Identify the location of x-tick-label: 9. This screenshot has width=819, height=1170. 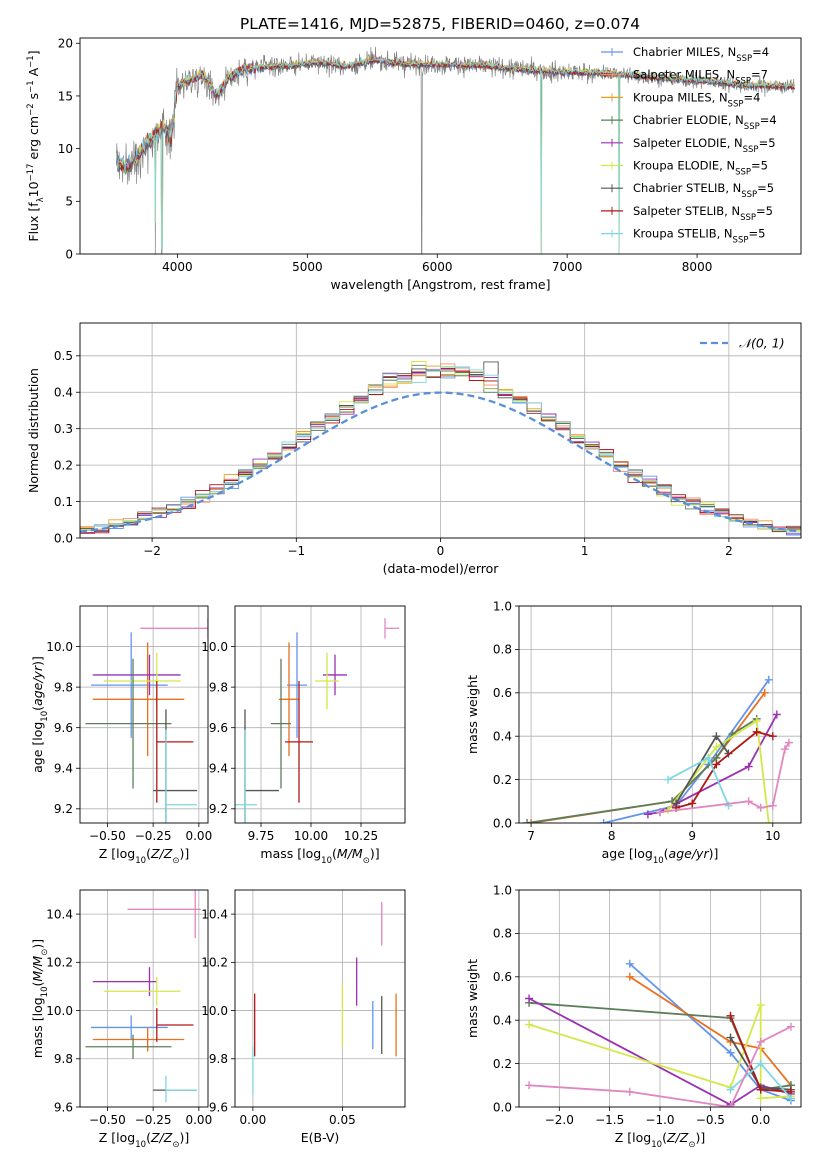
(692, 836).